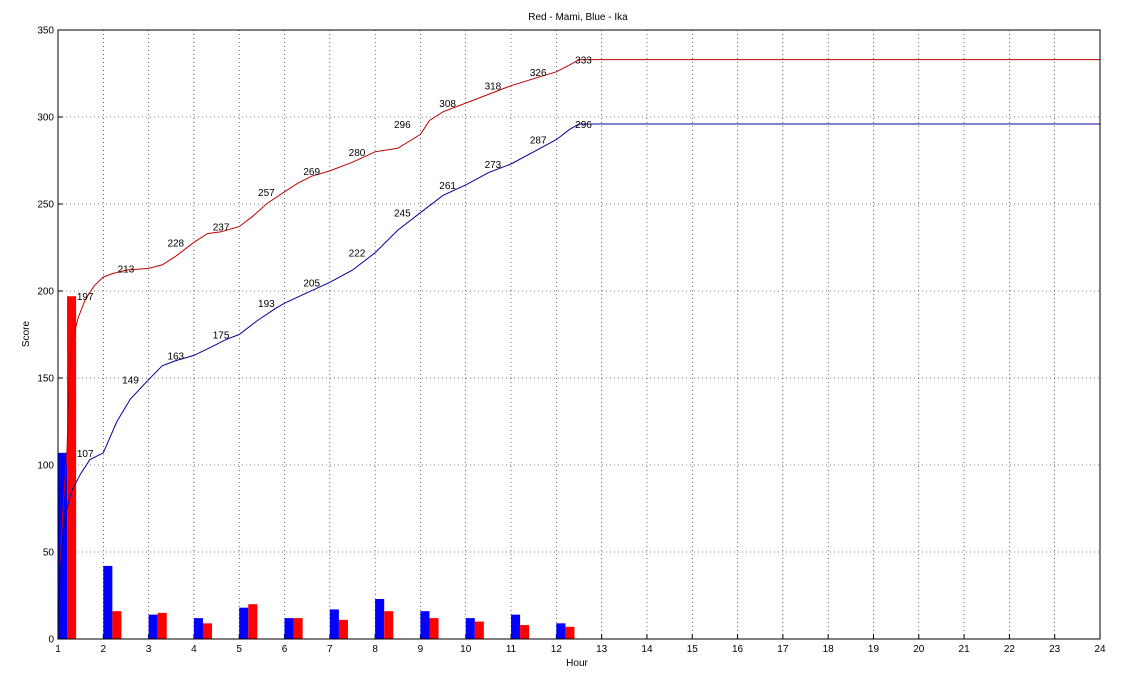  What do you see at coordinates (194, 649) in the screenshot?
I see `x-tick-label: 4` at bounding box center [194, 649].